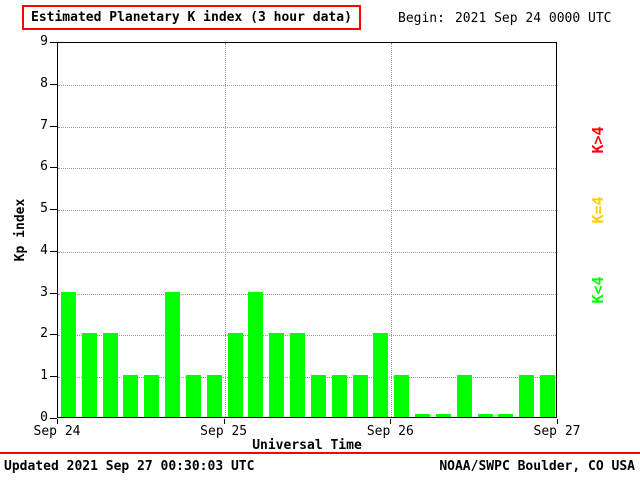 This screenshot has width=640, height=480. I want to click on x-axis-label: Universal Time, so click(307, 445).